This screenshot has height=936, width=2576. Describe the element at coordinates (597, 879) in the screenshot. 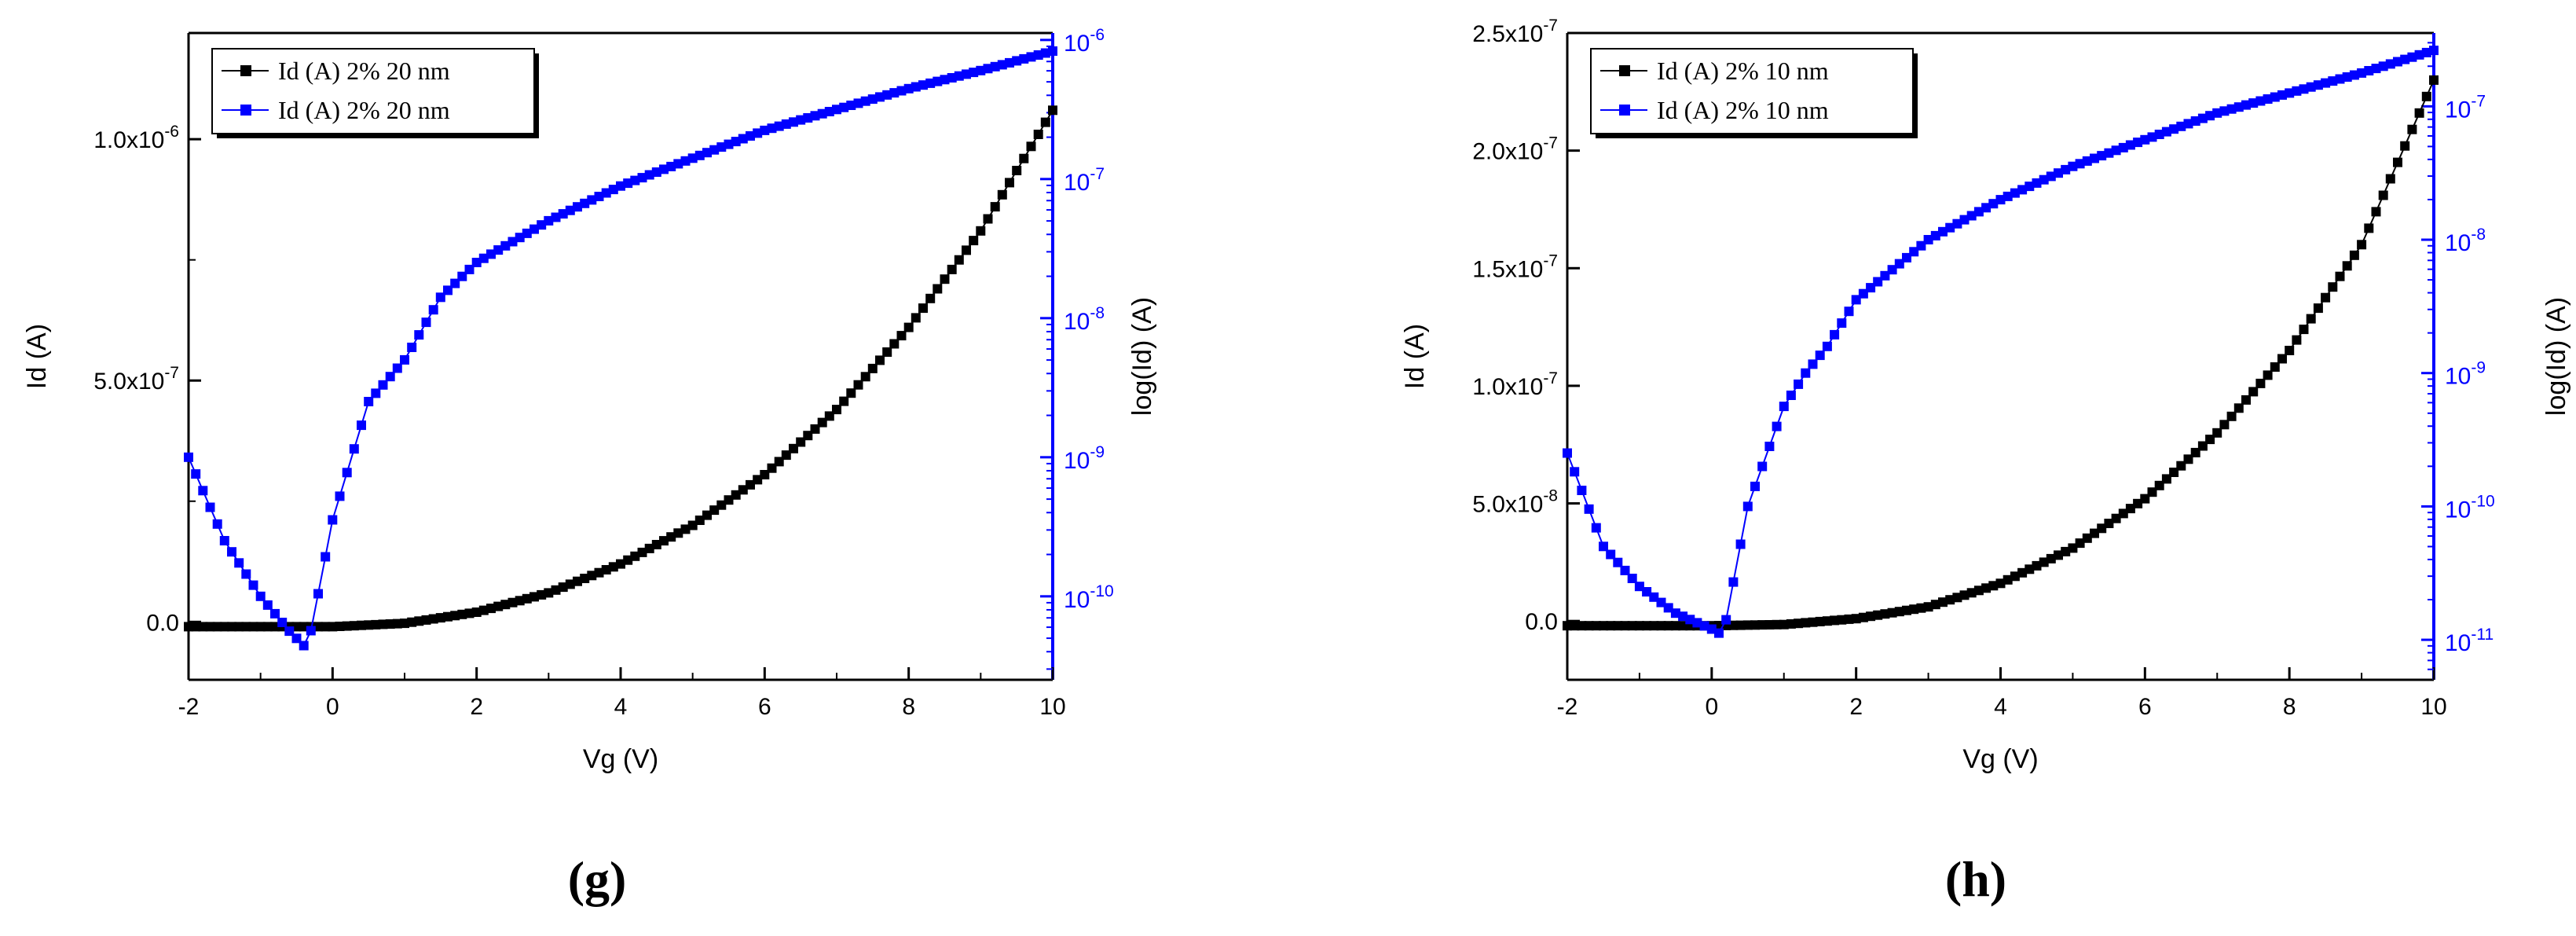

I see `panel-label: (g)` at that location.